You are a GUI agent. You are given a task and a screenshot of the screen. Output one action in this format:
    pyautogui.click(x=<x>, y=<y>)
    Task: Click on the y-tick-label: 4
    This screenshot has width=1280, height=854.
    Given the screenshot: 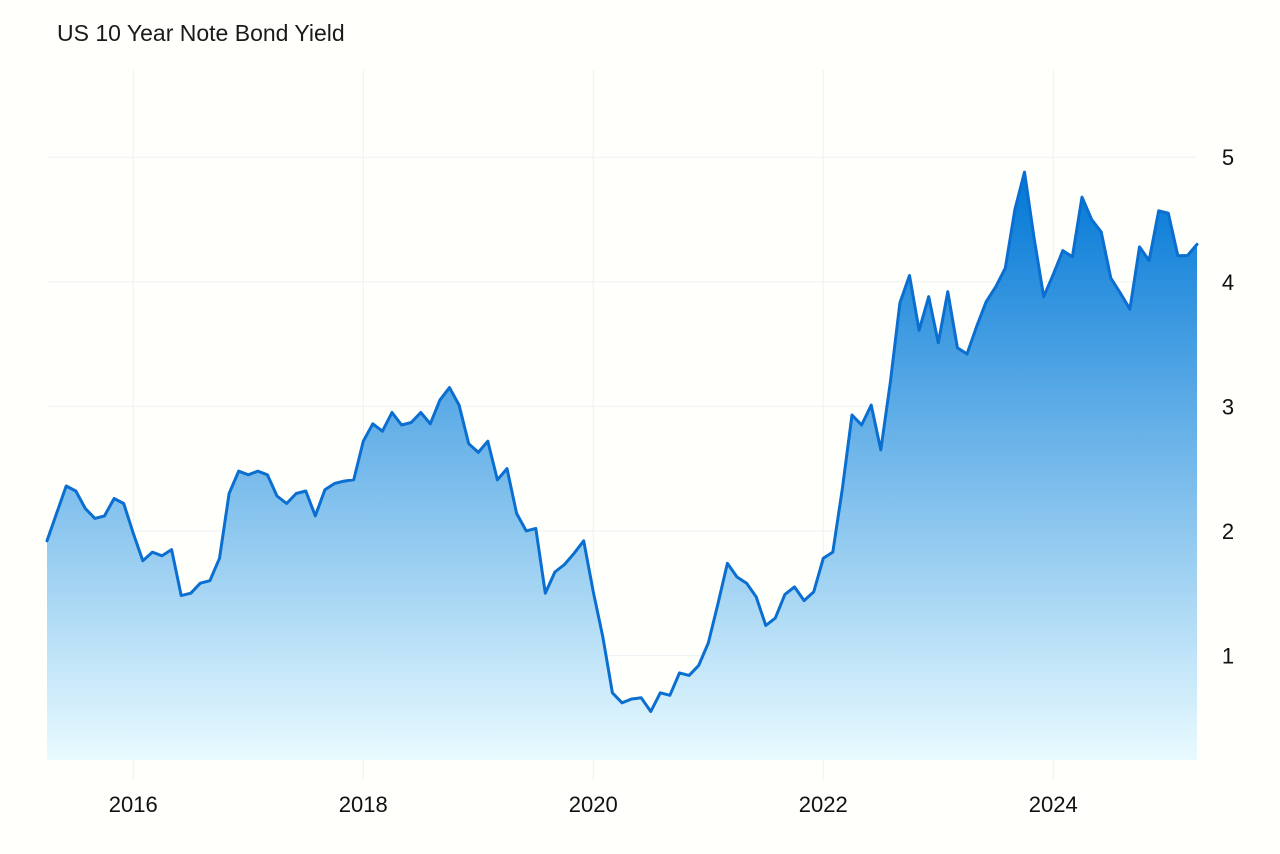 What is the action you would take?
    pyautogui.click(x=1228, y=282)
    